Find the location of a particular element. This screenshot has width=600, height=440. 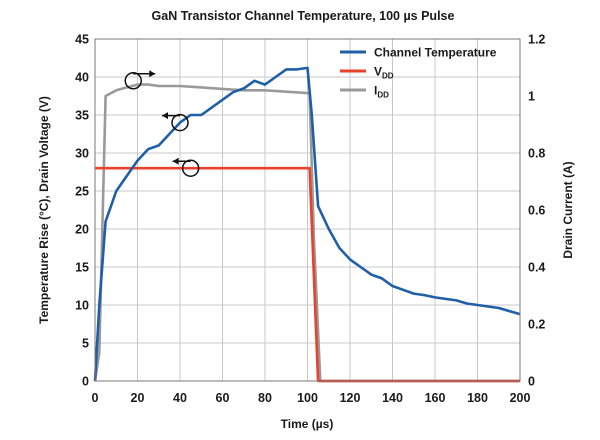

x-axis-ticks: 0 20 40 60 80 100 120 140 160 180 200 is located at coordinates (311, 398).